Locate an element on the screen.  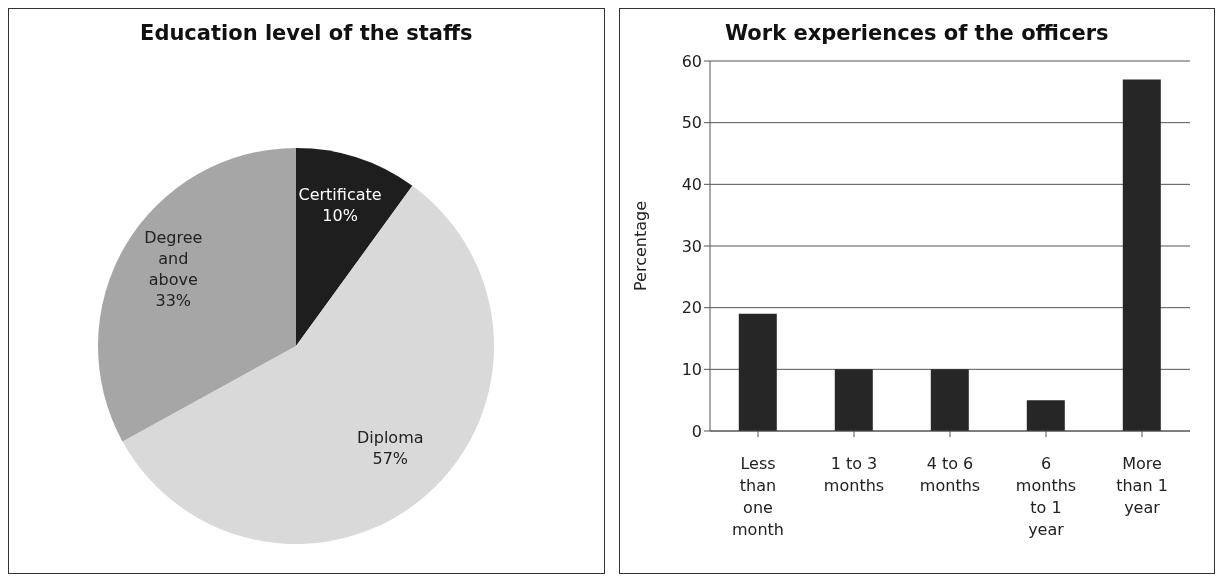
y-tick-label: 30 is located at coordinates (691, 246).